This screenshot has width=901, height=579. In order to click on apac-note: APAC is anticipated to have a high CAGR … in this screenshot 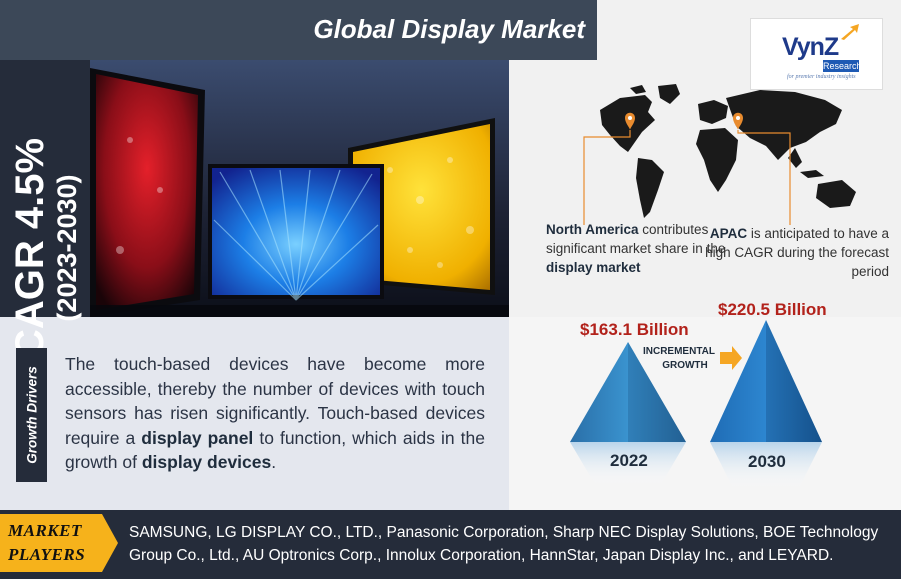, I will do `click(794, 252)`.